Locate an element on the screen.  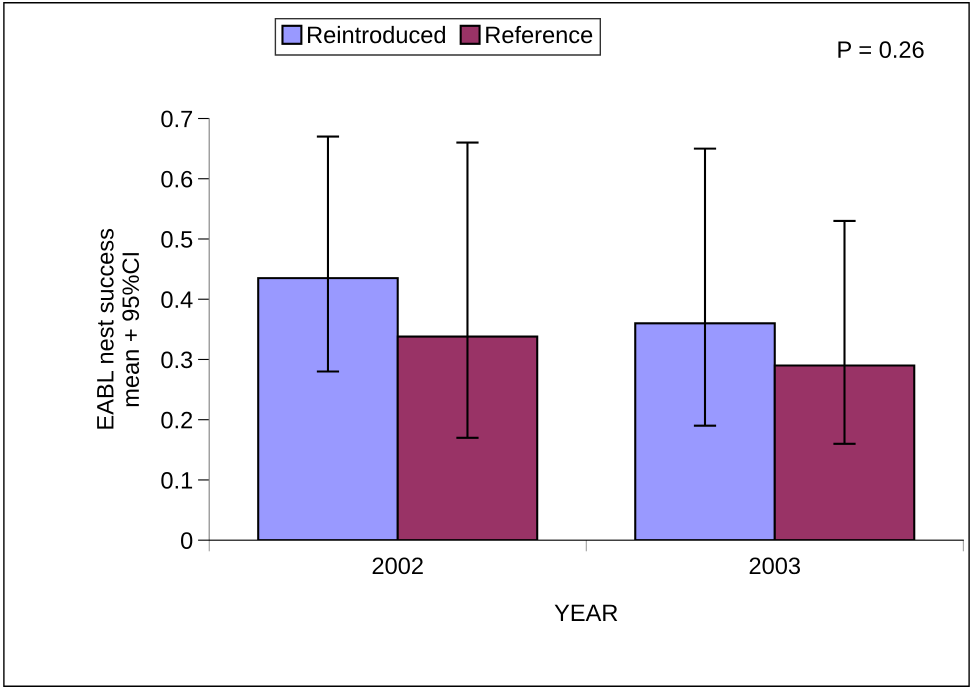
x-tick-label: 2002 is located at coordinates (397, 565).